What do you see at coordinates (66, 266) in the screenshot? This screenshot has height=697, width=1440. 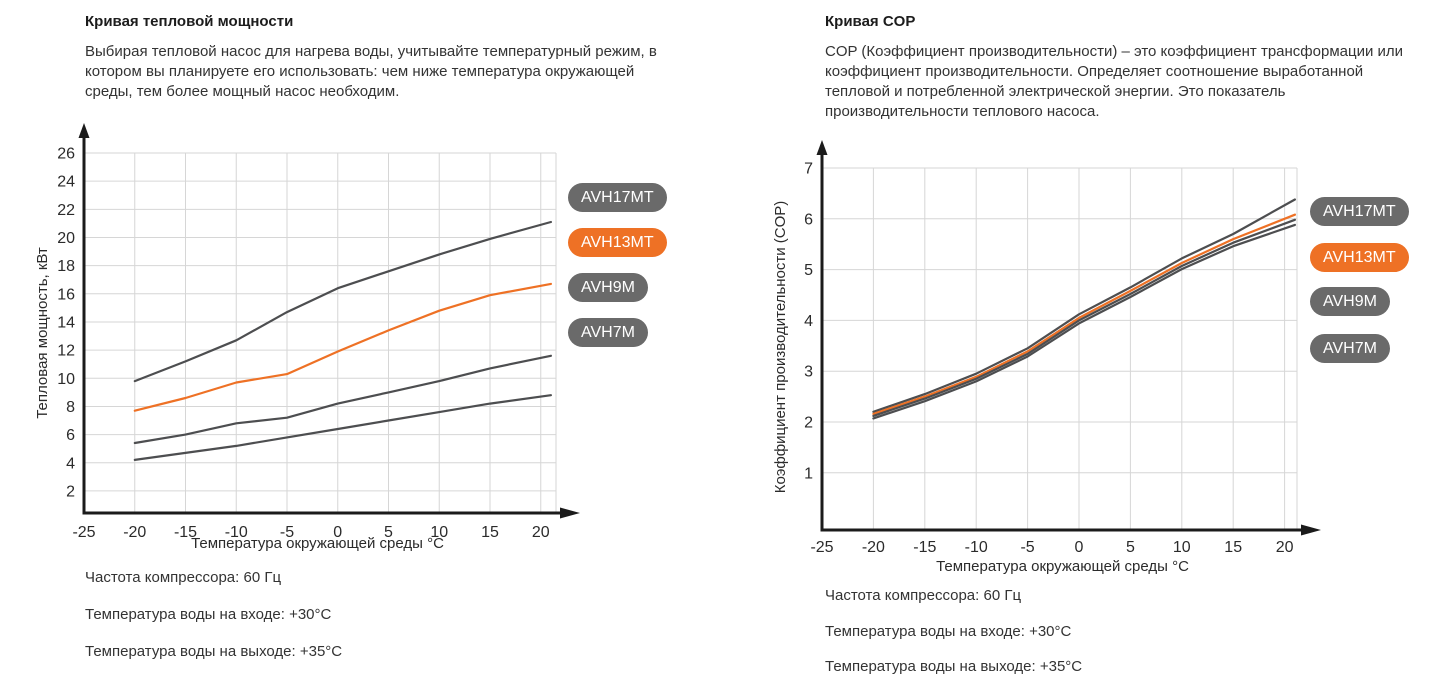 I see `y-tick-label: 18` at bounding box center [66, 266].